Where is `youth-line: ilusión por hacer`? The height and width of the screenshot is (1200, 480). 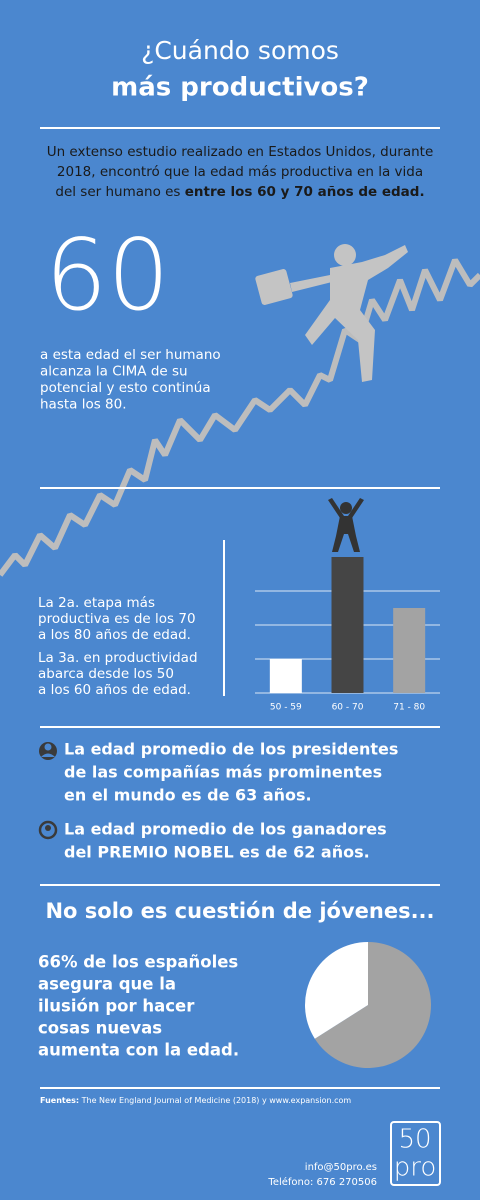
youth-line: ilusión por hacer is located at coordinates (116, 1006).